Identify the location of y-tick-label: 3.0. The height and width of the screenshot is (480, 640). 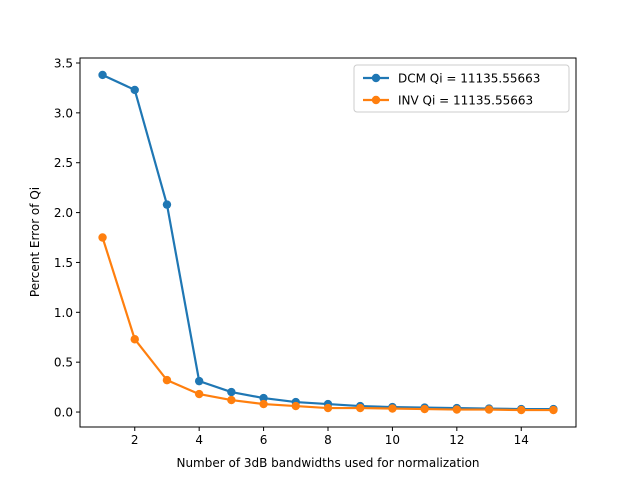
(63, 113).